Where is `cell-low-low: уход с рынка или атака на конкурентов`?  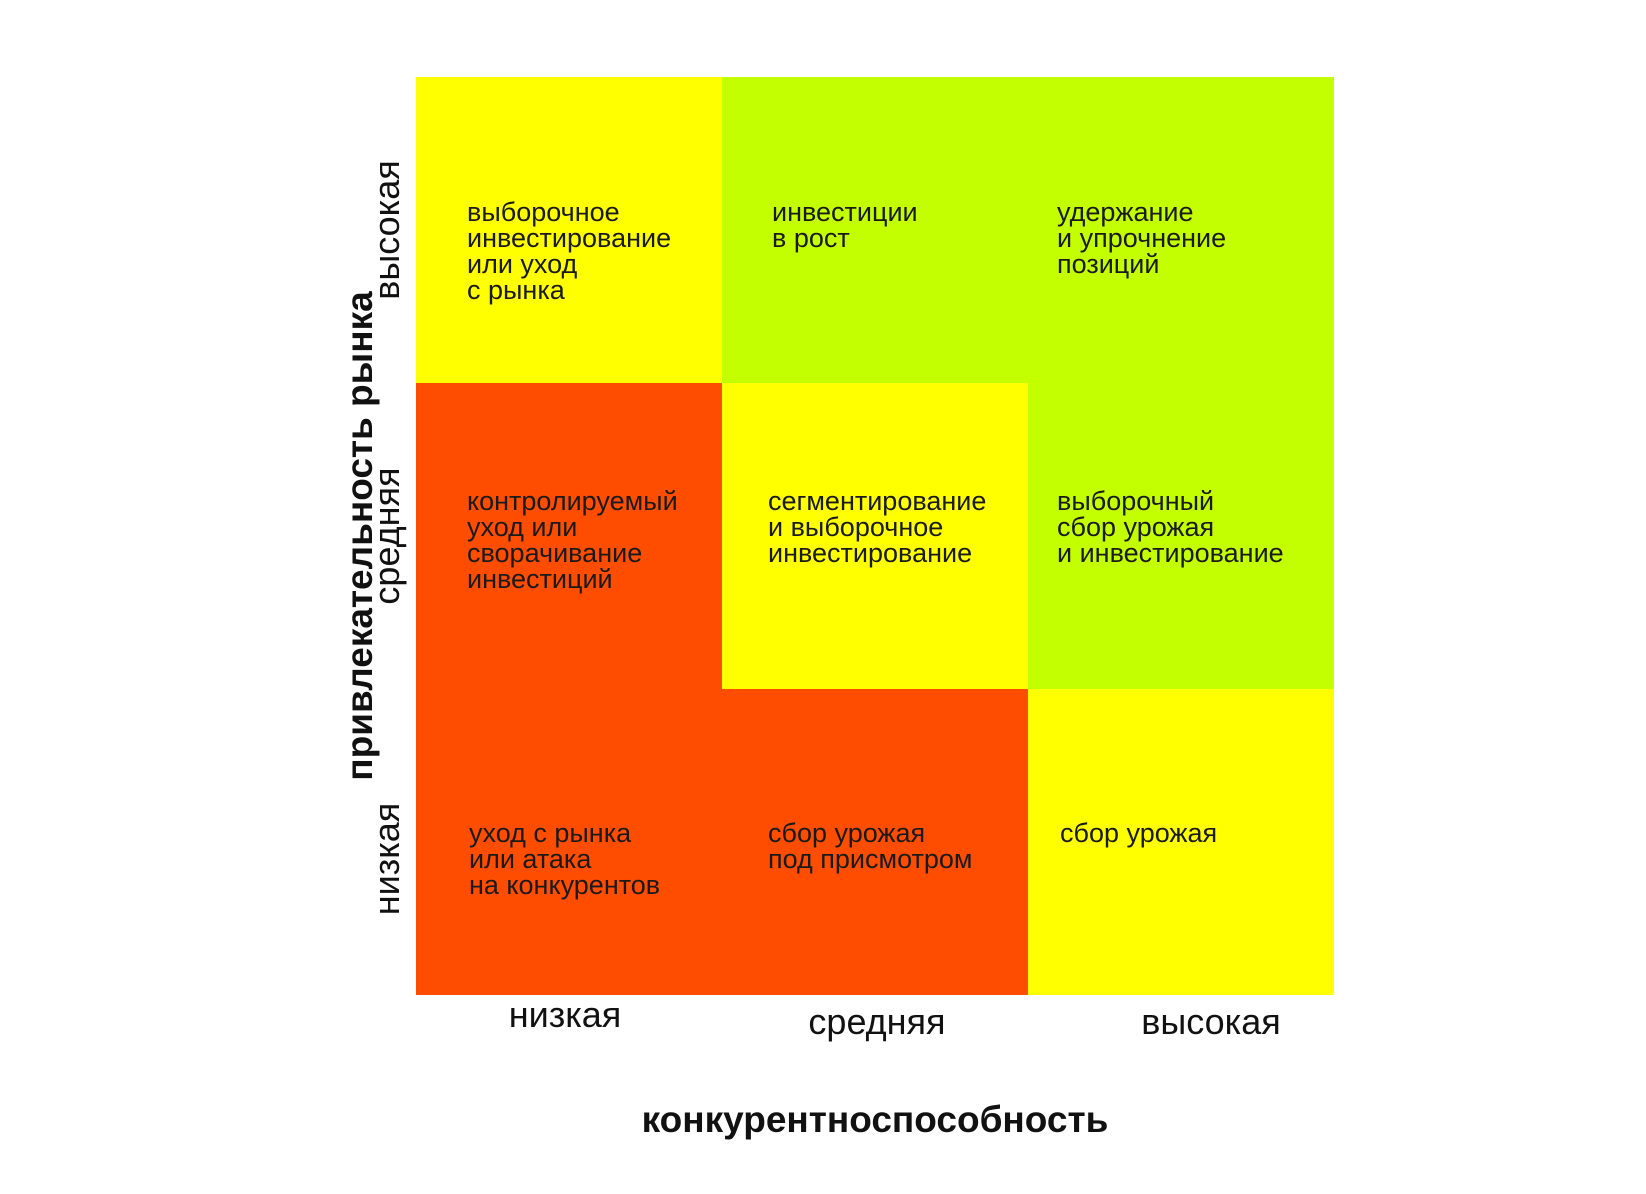
cell-low-low: уход с рынка или атака на конкурентов is located at coordinates (569, 842).